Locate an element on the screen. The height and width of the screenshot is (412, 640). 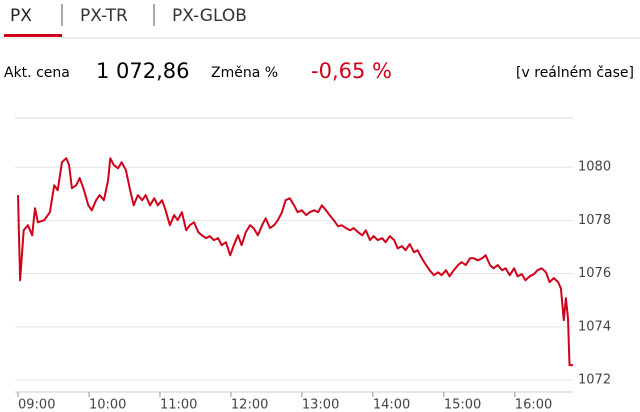
y-tick-label: 1076 is located at coordinates (594, 273).